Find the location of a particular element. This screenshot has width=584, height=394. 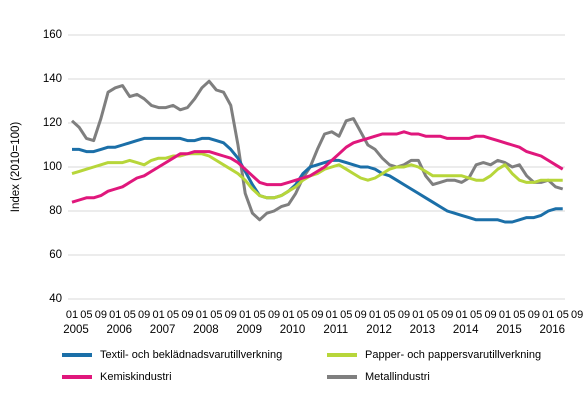

x-year-label: 2014 is located at coordinates (466, 330).